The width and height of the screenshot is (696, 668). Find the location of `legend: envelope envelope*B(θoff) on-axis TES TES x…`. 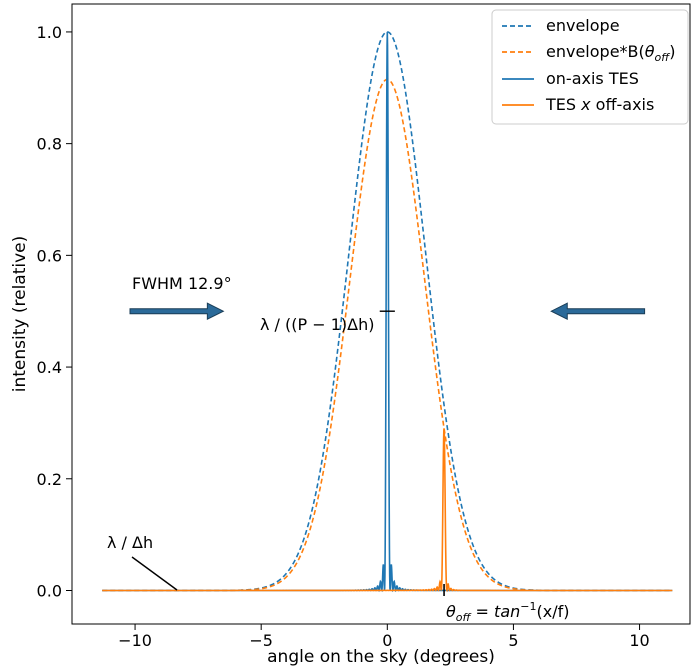

legend: envelope envelope*B(θoff) on-axis TES TES x… is located at coordinates (590, 67).